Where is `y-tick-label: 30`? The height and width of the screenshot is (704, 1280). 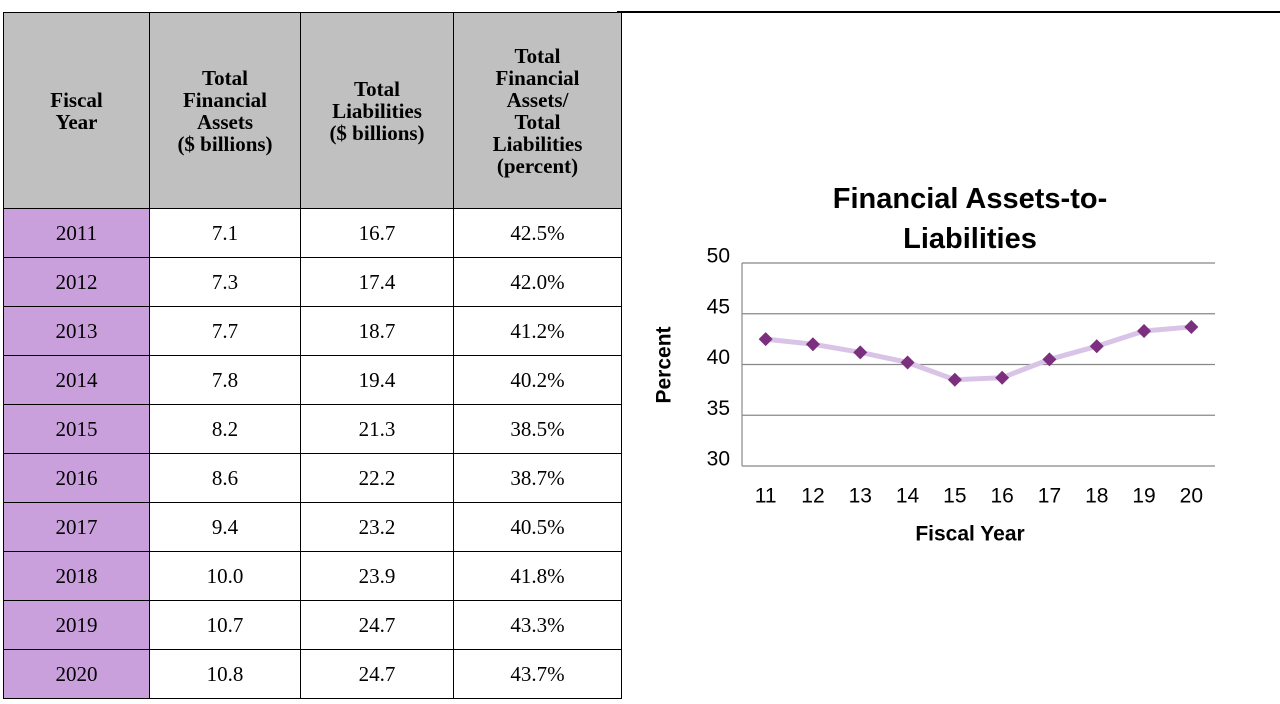 y-tick-label: 30 is located at coordinates (718, 459).